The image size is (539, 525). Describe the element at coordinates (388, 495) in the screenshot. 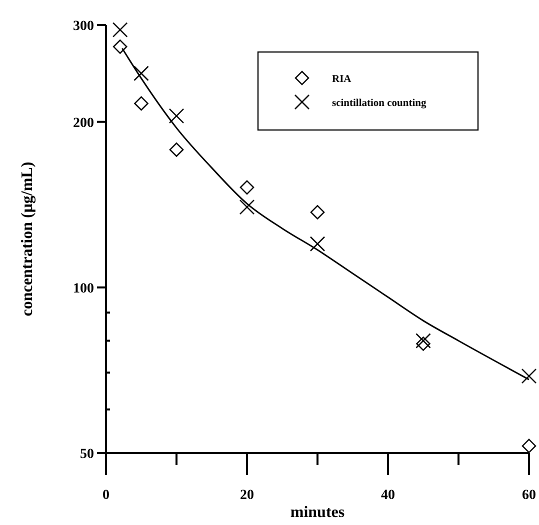

I see `x-tick-label: 40` at that location.